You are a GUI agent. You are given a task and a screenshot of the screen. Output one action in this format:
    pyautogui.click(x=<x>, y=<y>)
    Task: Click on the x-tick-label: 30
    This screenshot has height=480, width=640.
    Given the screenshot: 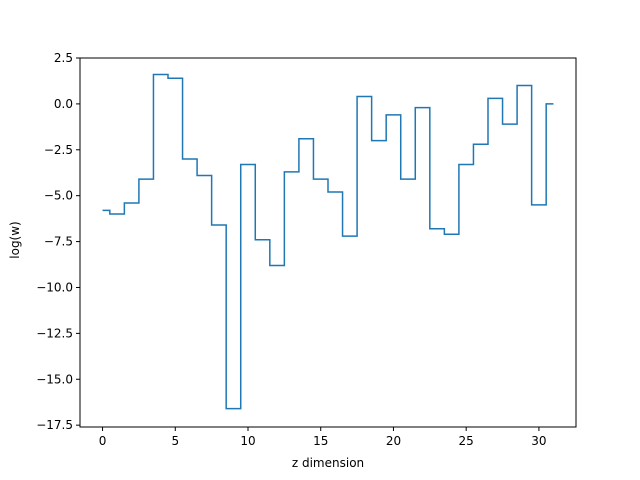 What is the action you would take?
    pyautogui.click(x=538, y=441)
    